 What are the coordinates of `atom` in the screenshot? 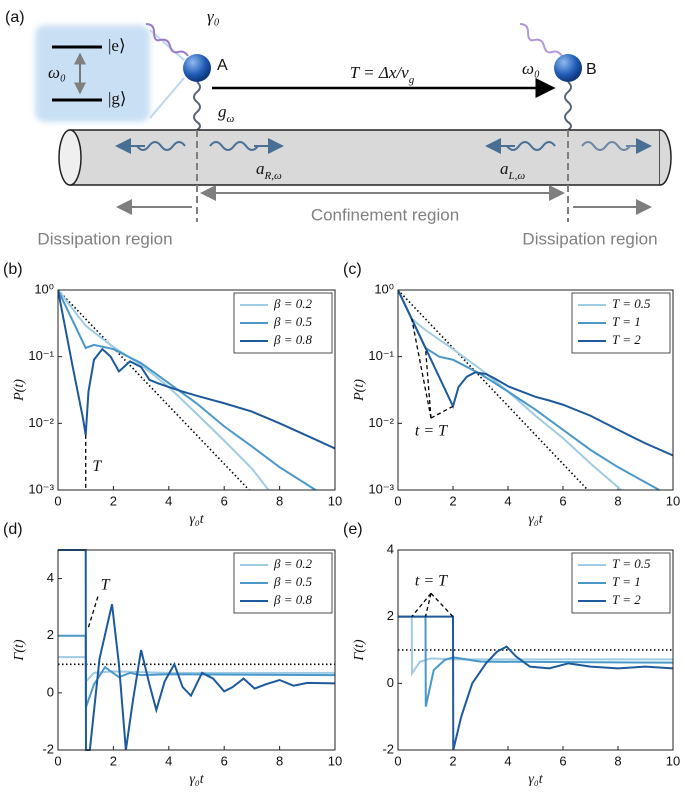 It's located at (568, 68).